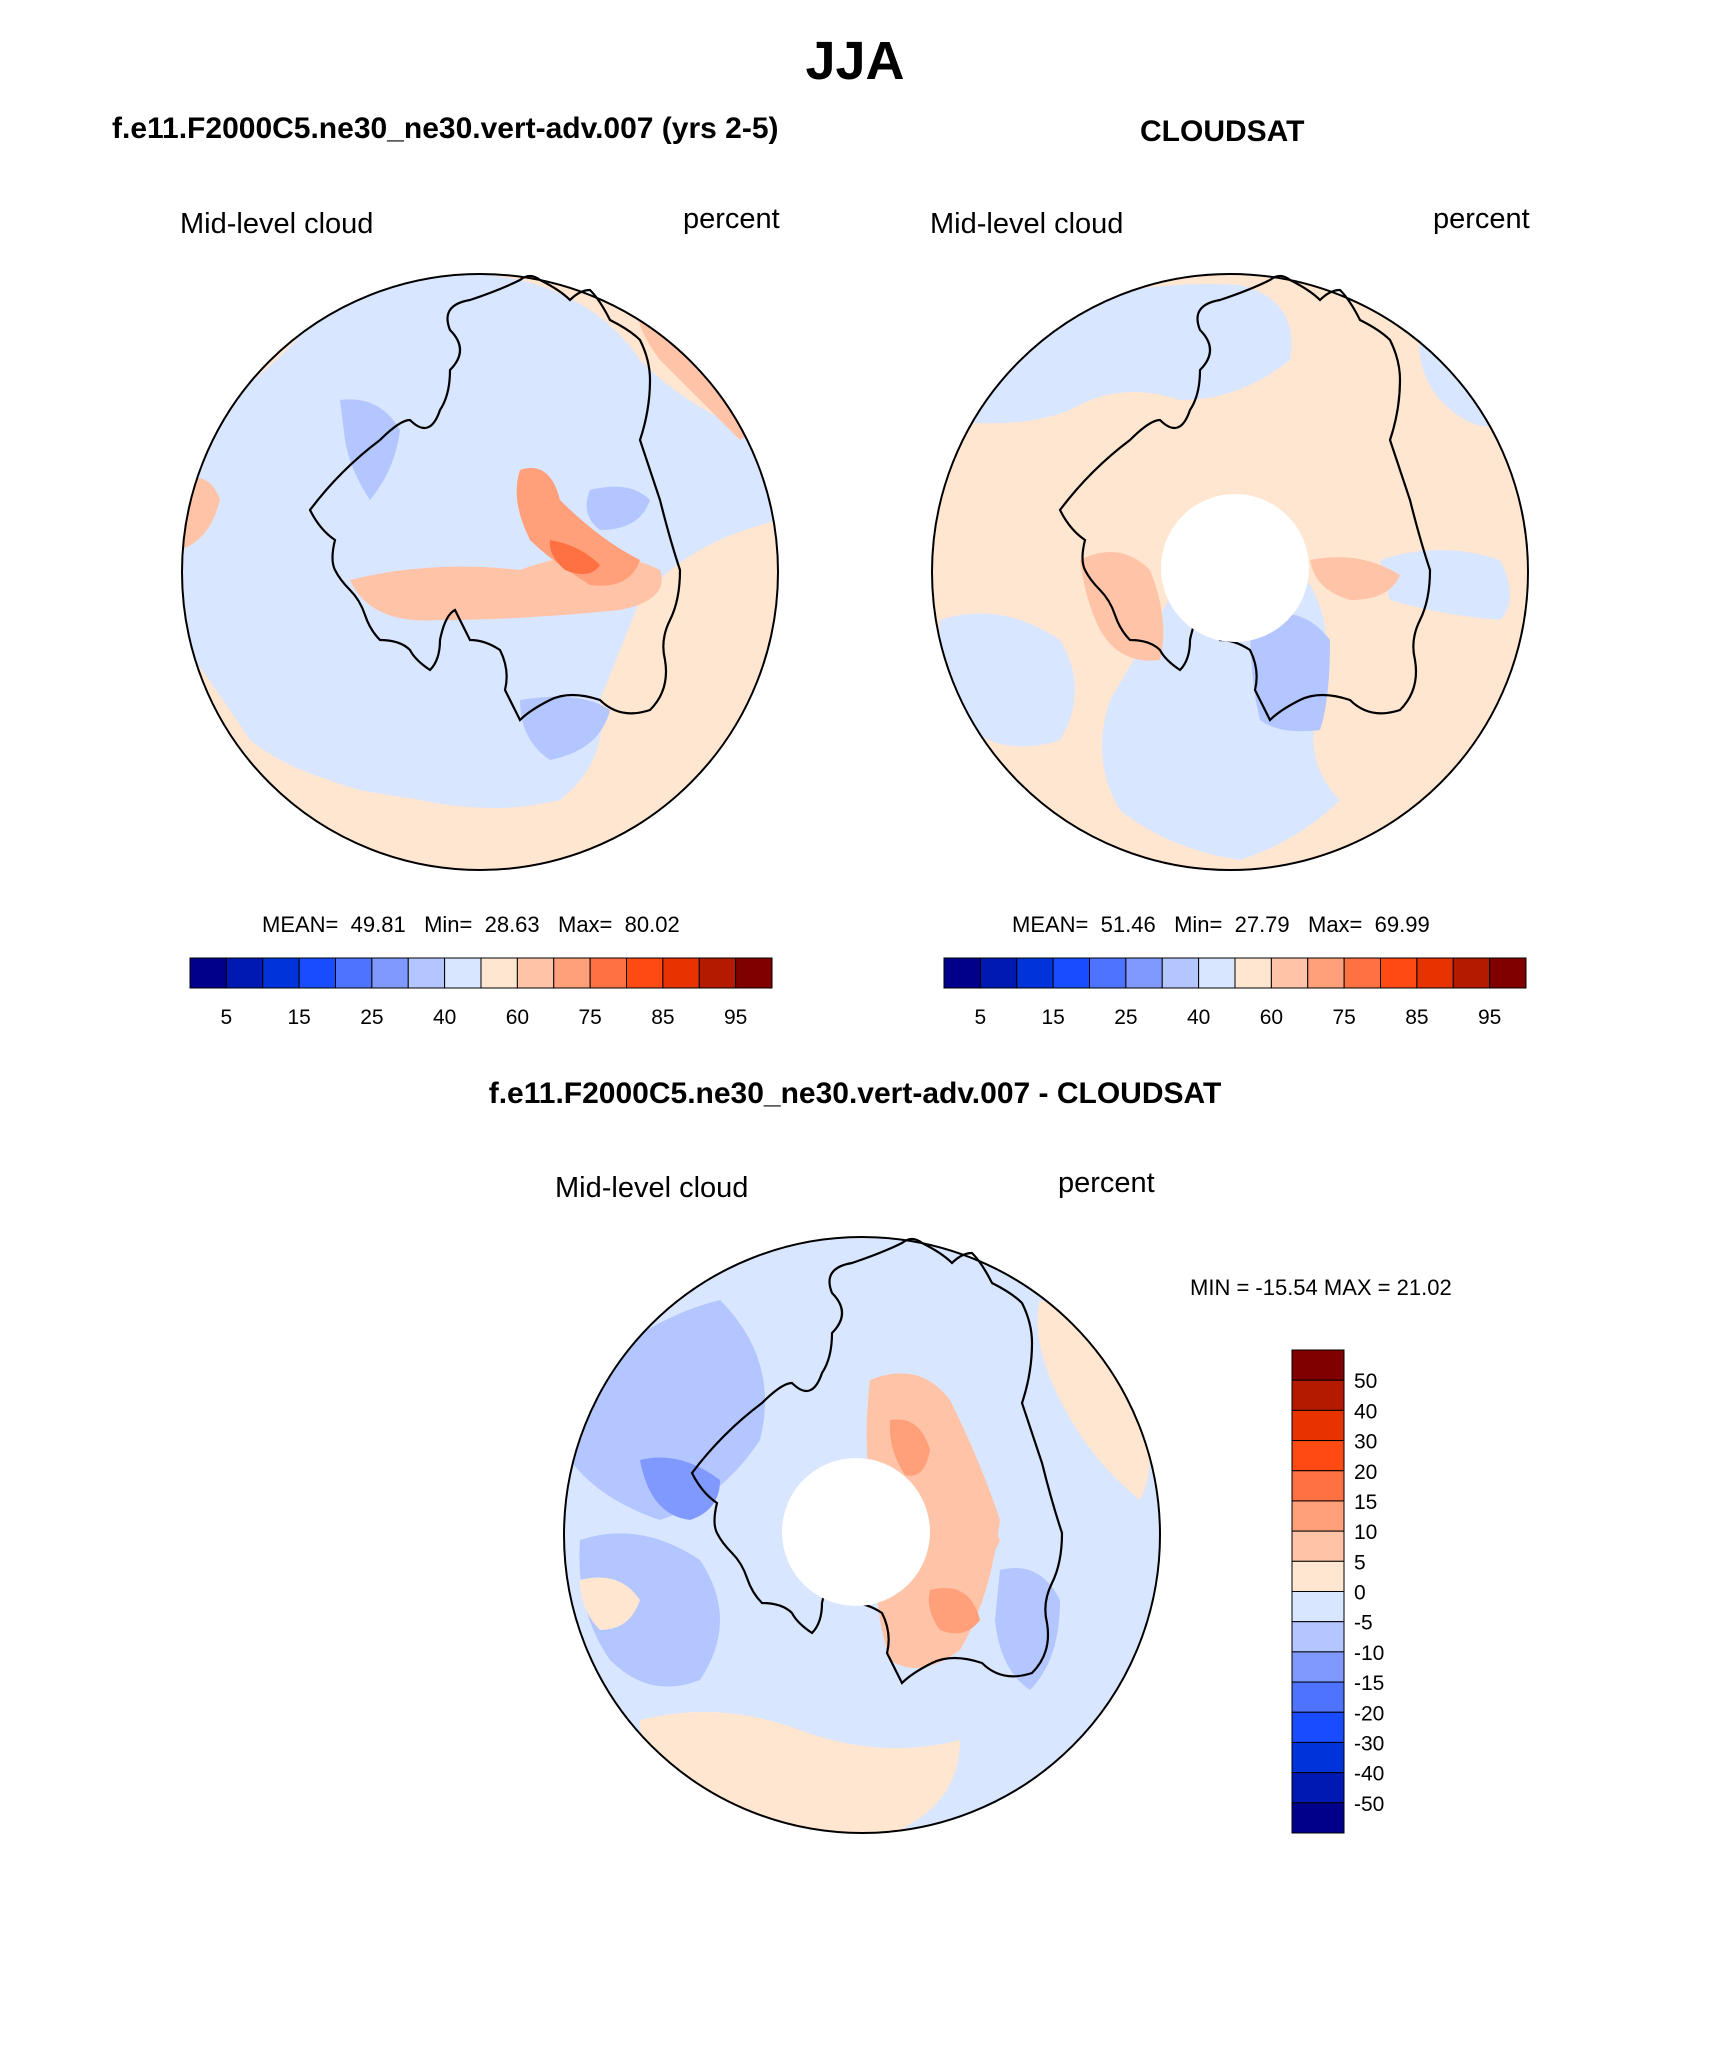 The height and width of the screenshot is (2061, 1710). What do you see at coordinates (1235, 568) in the screenshot?
I see `panel2-missing-pole` at bounding box center [1235, 568].